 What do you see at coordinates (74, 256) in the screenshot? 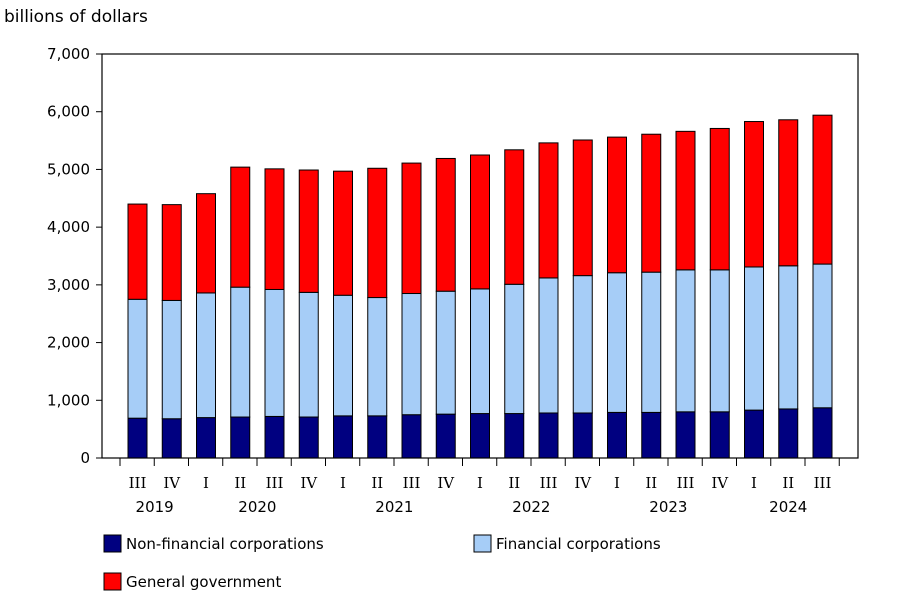
I see `y-axis: 0 1,000 2,000 3,000 4,000 5,000 6,000 7,000` at bounding box center [74, 256].